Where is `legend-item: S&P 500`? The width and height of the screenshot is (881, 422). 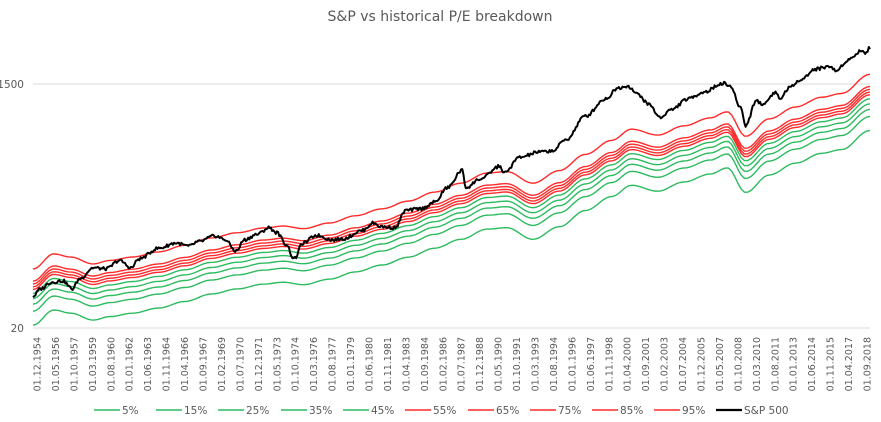
legend-item: S&P 500 is located at coordinates (752, 411).